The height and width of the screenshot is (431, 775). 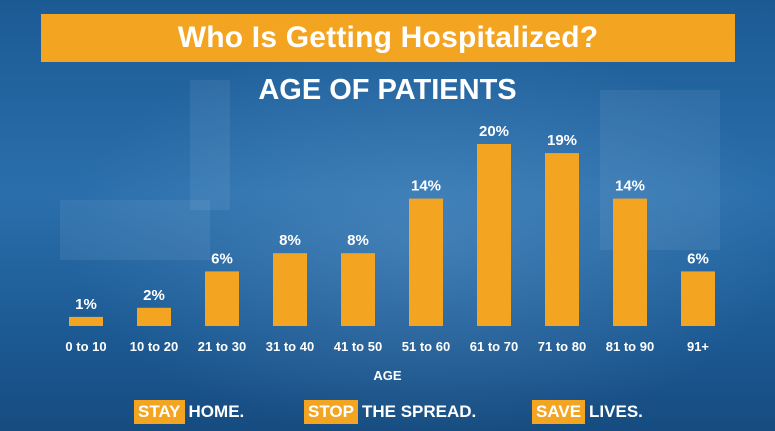 I want to click on slogan-highlight: STOP, so click(x=331, y=412).